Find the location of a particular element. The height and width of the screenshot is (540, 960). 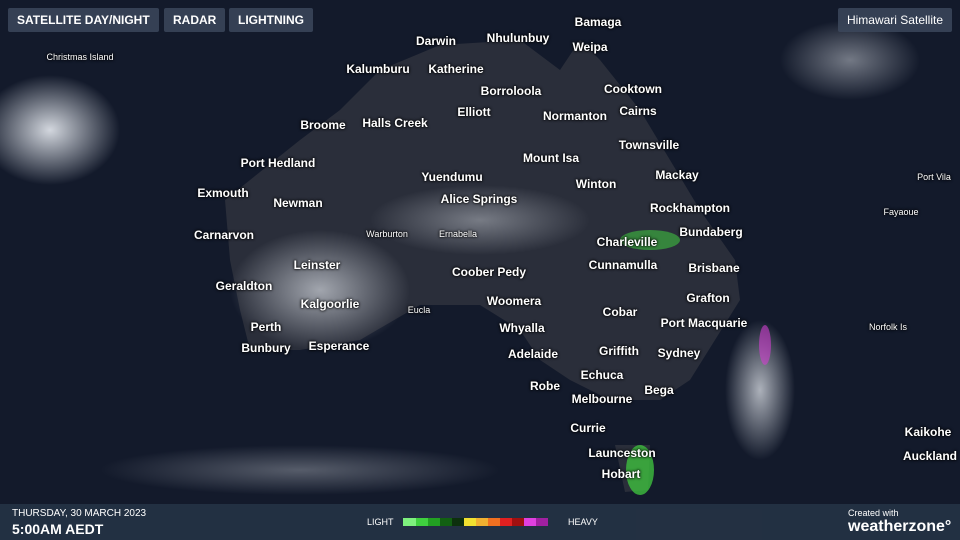

place-label: Port Vila is located at coordinates (934, 177).